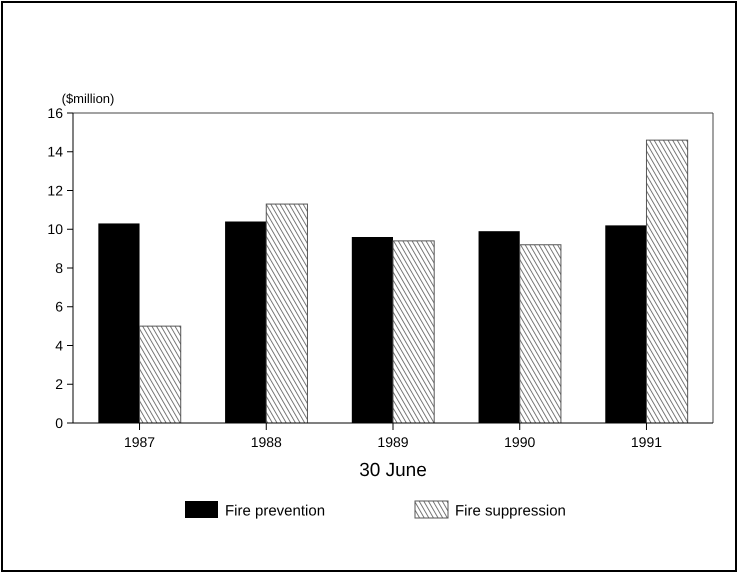  Describe the element at coordinates (393, 442) in the screenshot. I see `x-tick-label: 1989` at that location.